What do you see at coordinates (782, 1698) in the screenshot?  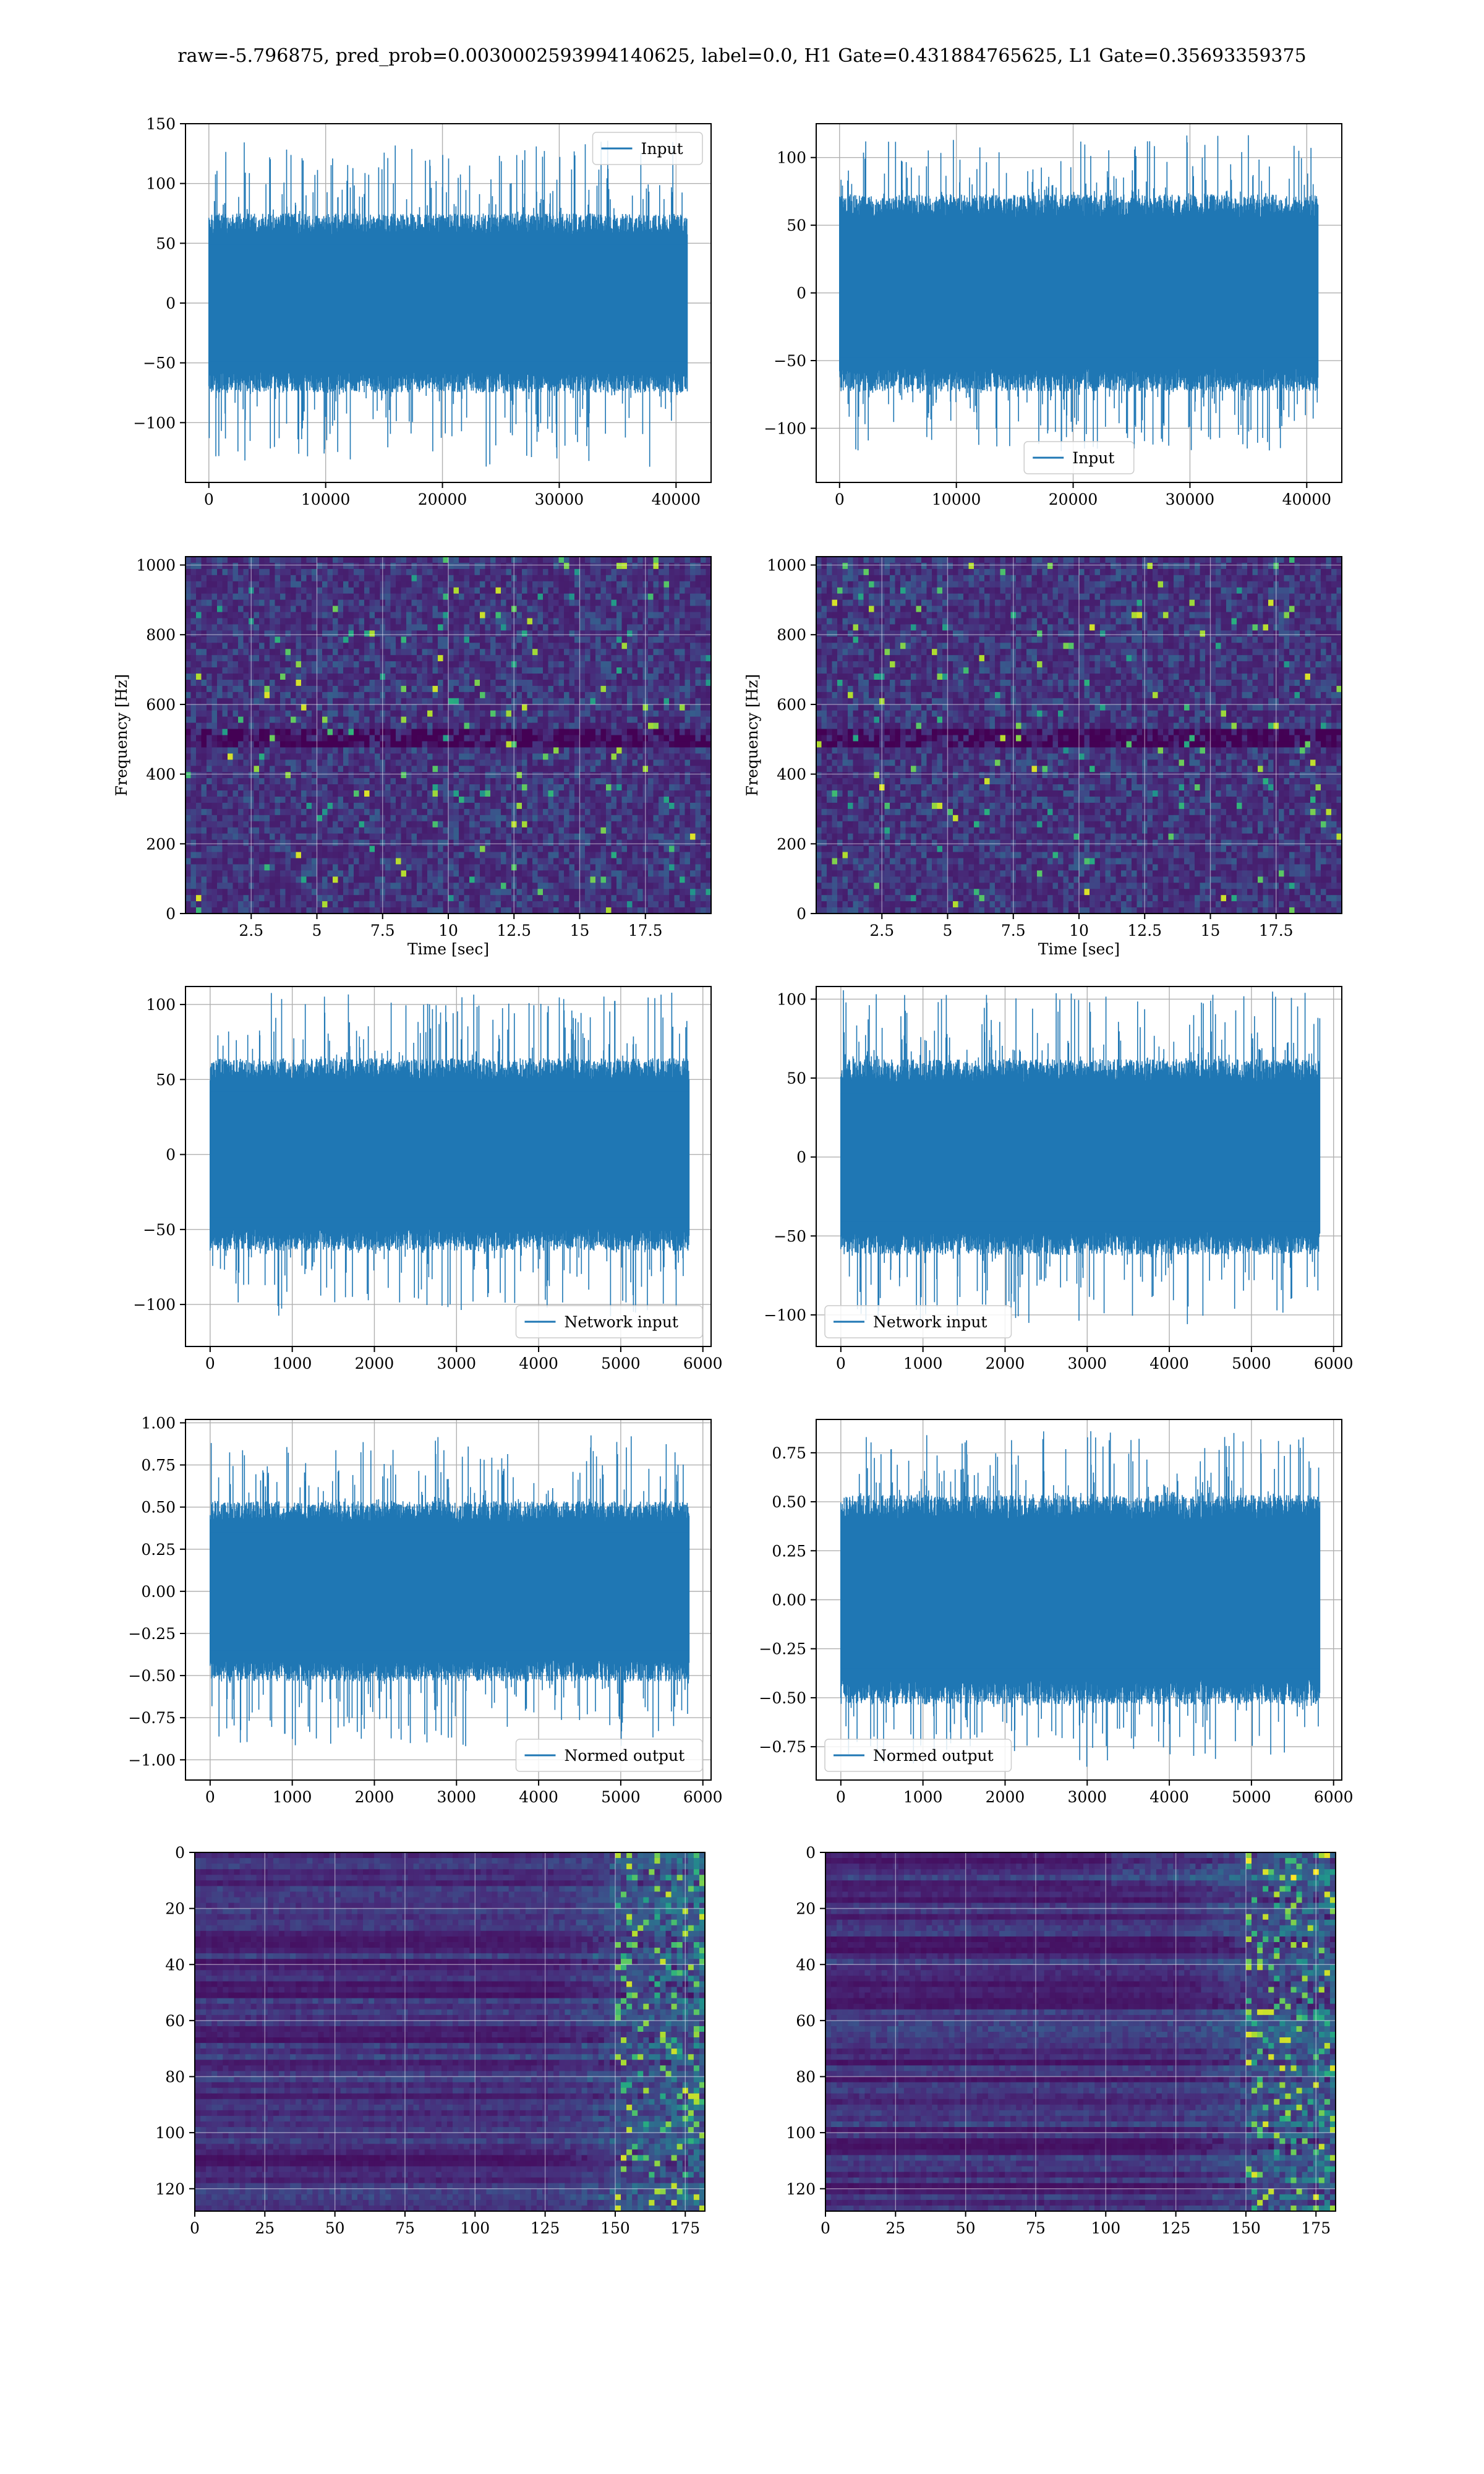 I see `l1-normed-output-ytick-label-1: −0.50` at bounding box center [782, 1698].